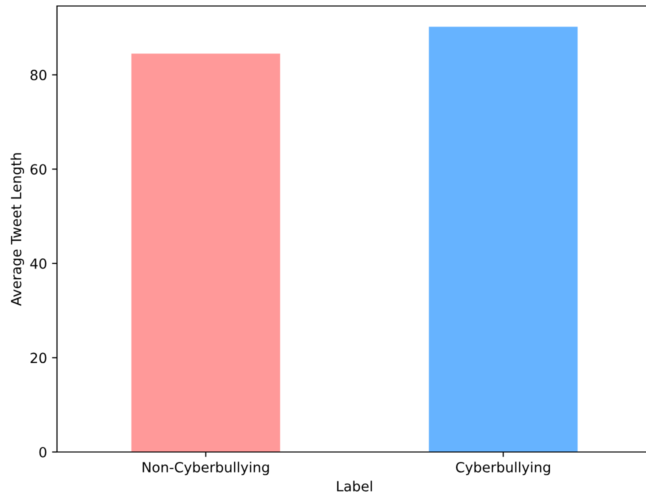 This screenshot has width=646, height=493. I want to click on x-tick-label: Non-Cyberbullying, so click(205, 469).